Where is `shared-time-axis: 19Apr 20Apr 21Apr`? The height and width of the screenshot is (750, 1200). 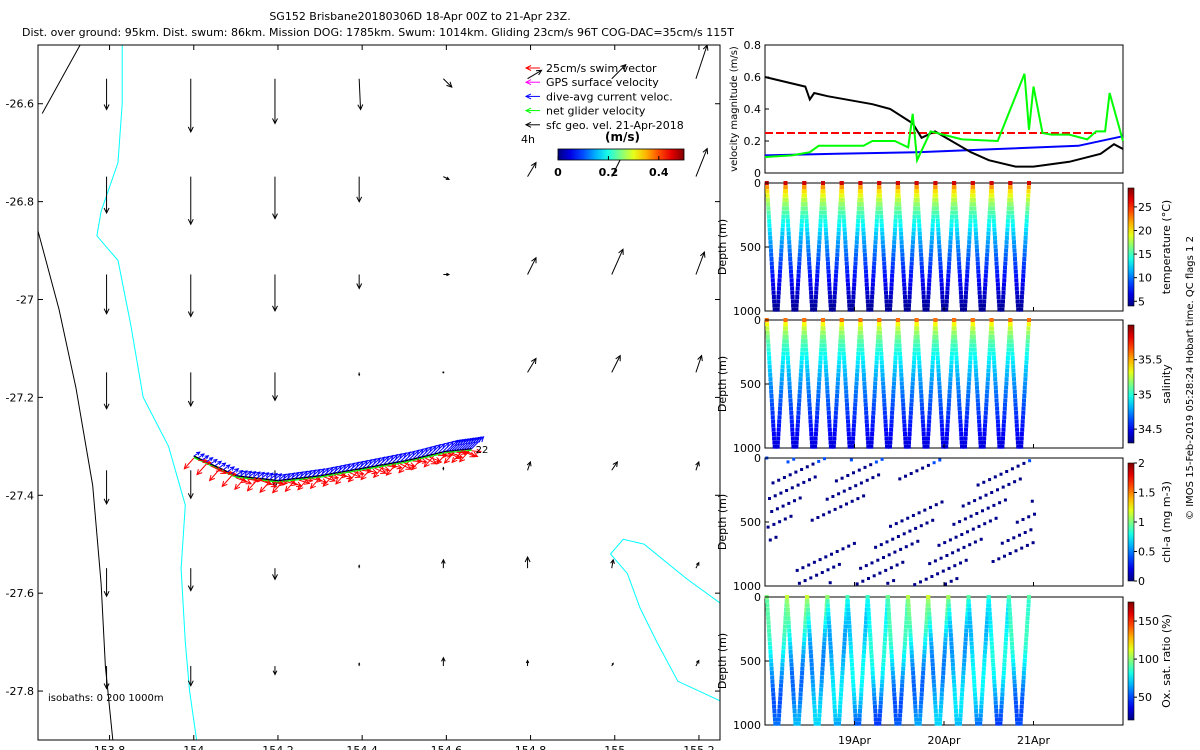
shared-time-axis: 19Apr 20Apr 21Apr is located at coordinates (944, 740).